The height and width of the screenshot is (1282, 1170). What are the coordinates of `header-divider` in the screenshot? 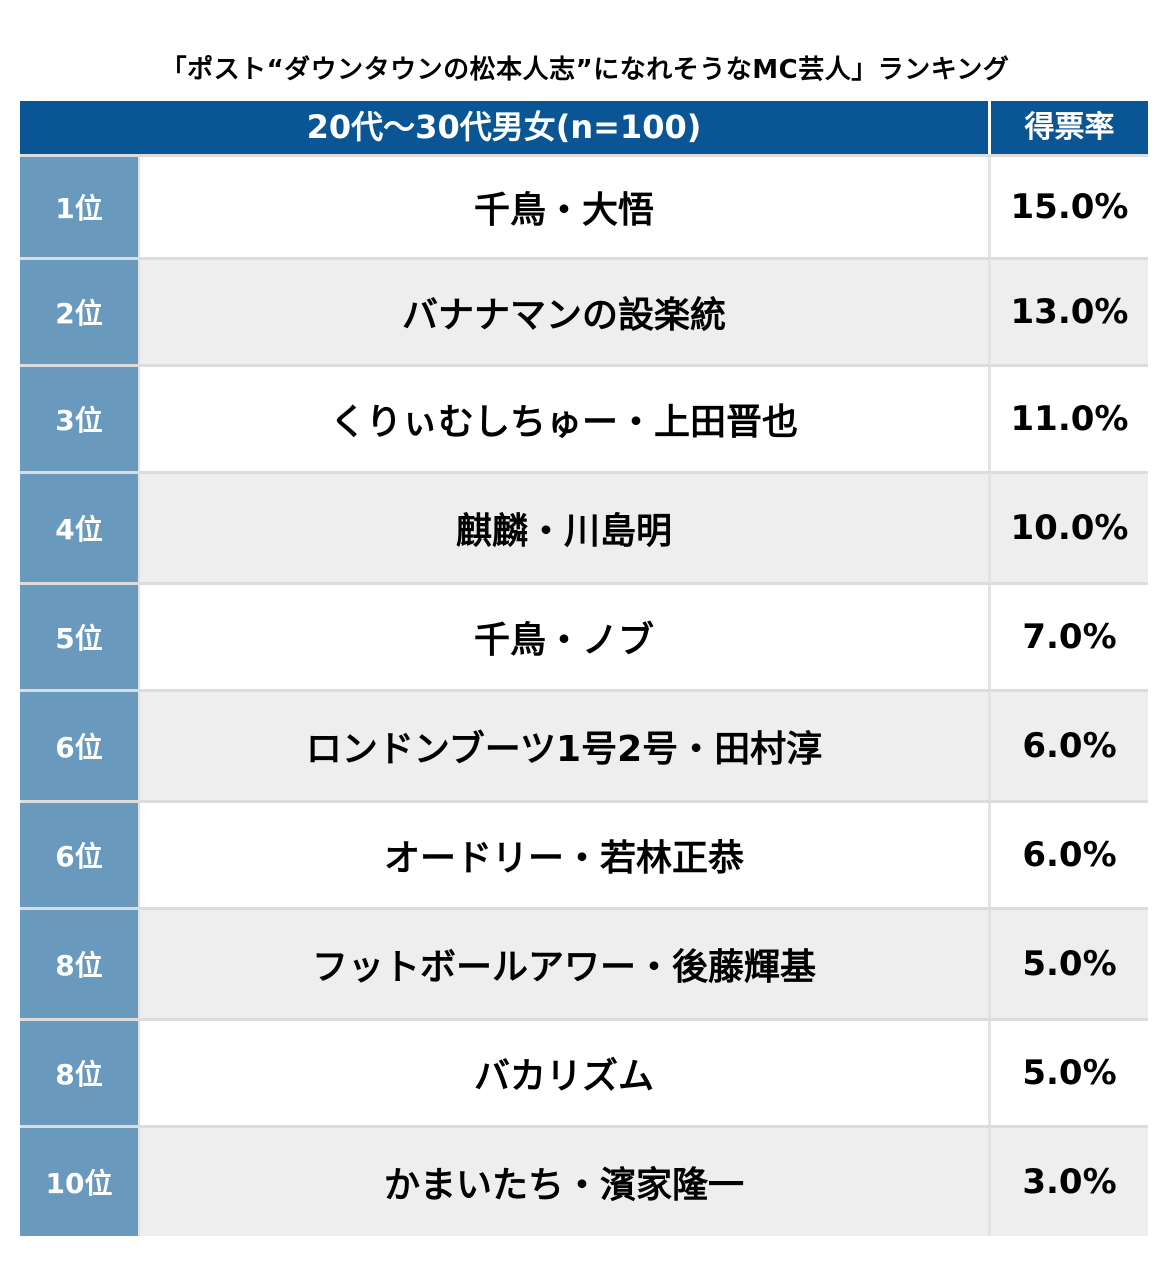 It's located at (989, 127).